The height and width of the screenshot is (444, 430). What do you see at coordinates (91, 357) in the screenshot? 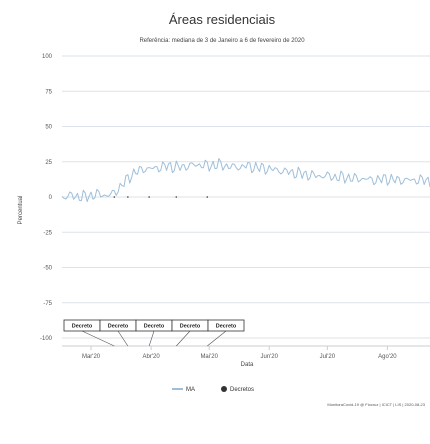
I see `x-tick-label: Mar'20` at bounding box center [91, 357].